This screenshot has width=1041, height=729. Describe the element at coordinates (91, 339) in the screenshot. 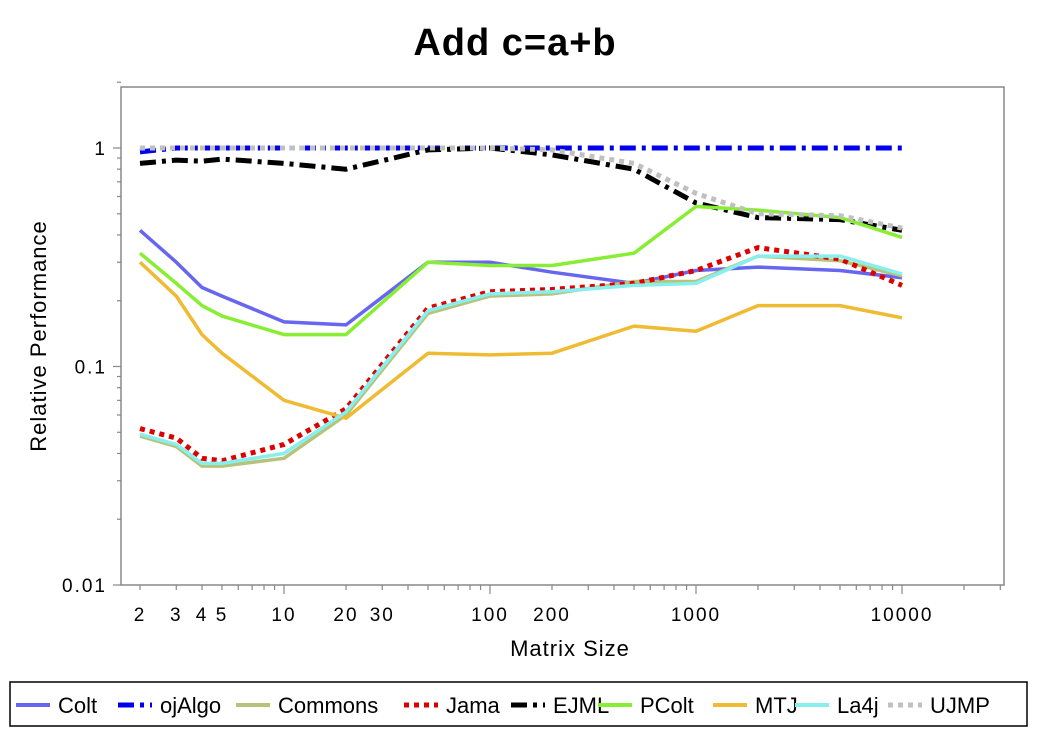

I see `y-axis: 0.01 0.1 1` at that location.